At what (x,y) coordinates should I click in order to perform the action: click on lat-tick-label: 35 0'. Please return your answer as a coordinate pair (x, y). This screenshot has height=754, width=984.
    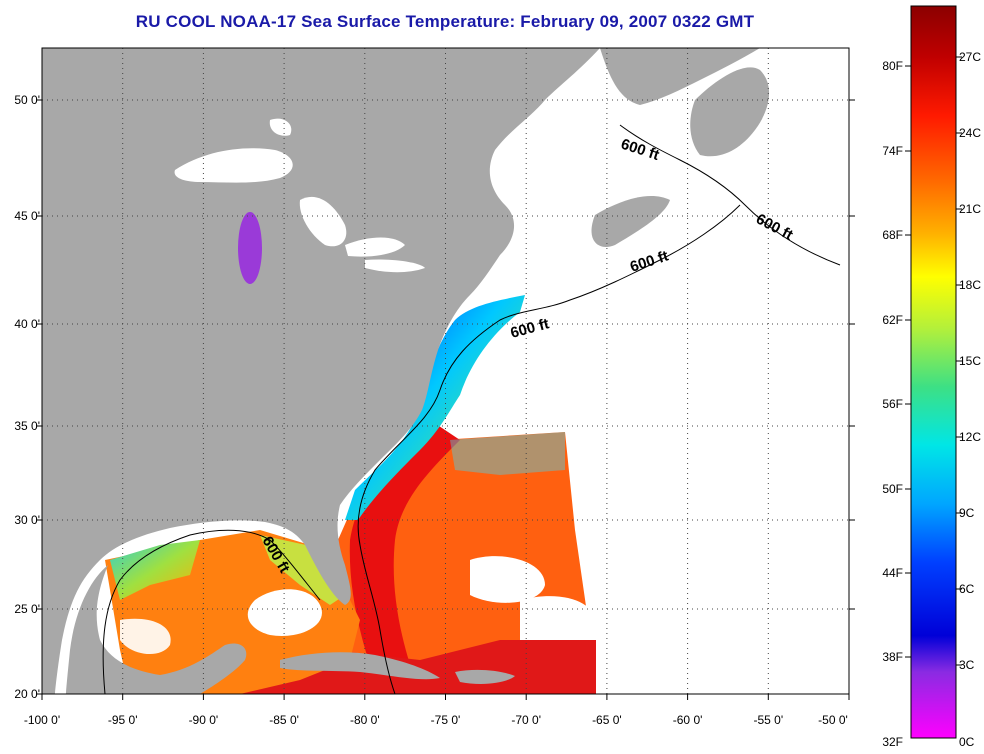
    Looking at the image, I should click on (27, 426).